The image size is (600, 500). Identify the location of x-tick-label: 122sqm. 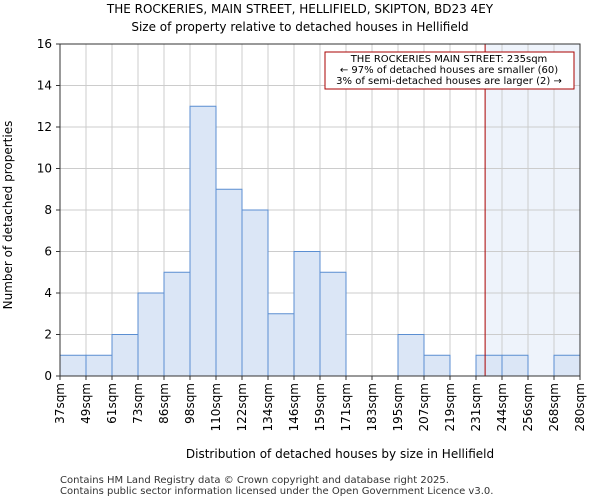
(242, 407).